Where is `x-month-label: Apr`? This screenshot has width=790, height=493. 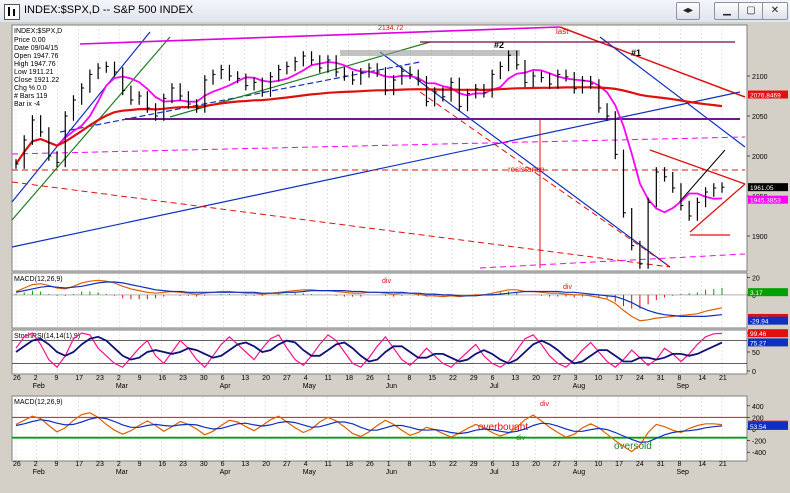
x-month-label: Apr is located at coordinates (226, 386).